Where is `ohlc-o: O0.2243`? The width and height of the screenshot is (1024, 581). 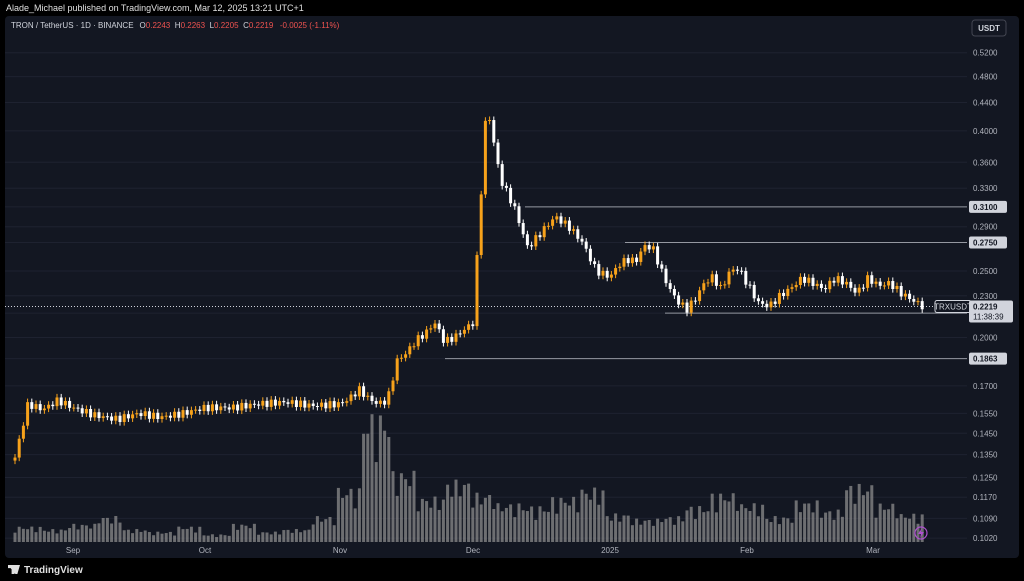
ohlc-o: O0.2243 is located at coordinates (155, 25).